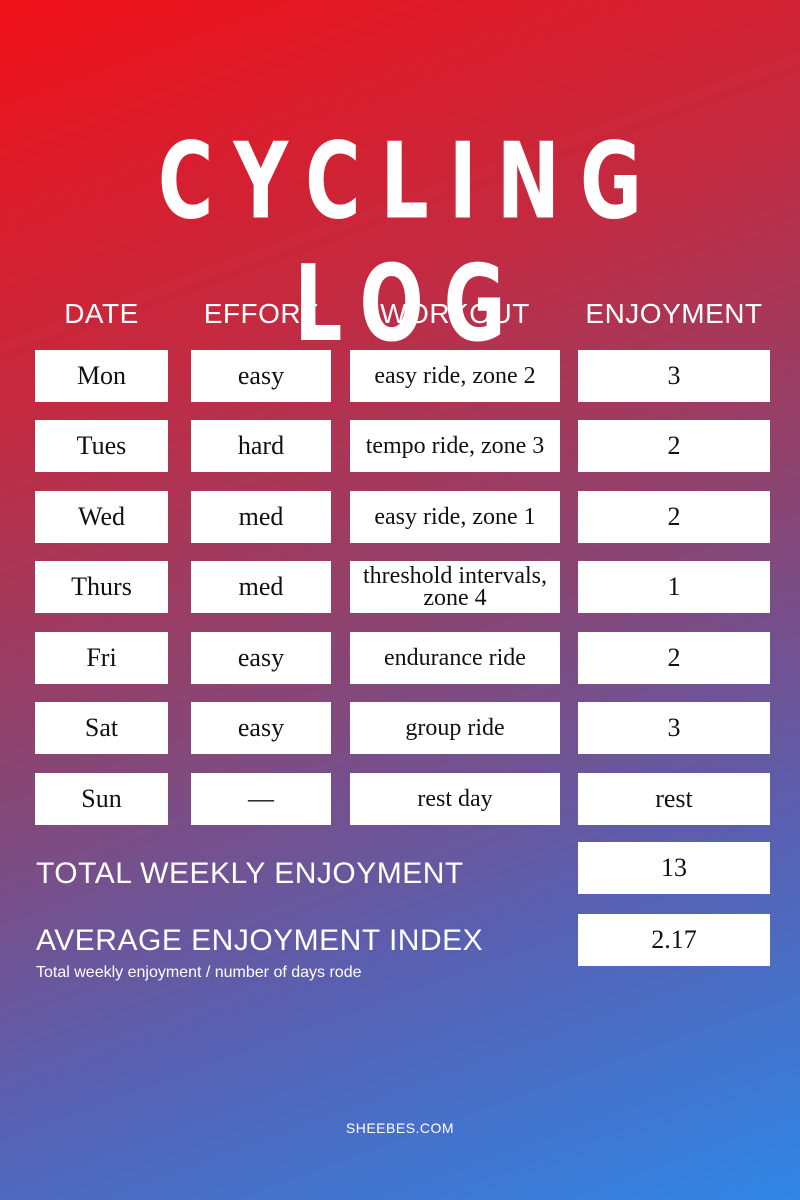 This screenshot has width=800, height=1200. I want to click on date-cell: Tues, so click(101, 446).